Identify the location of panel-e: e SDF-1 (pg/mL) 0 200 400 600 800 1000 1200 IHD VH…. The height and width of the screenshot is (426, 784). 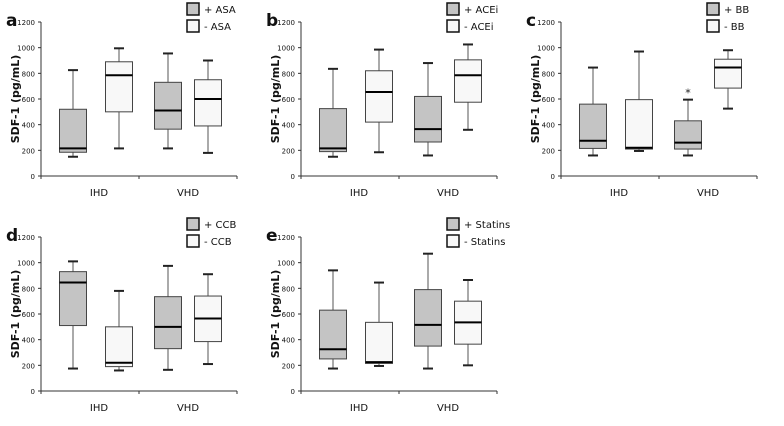
(388, 315).